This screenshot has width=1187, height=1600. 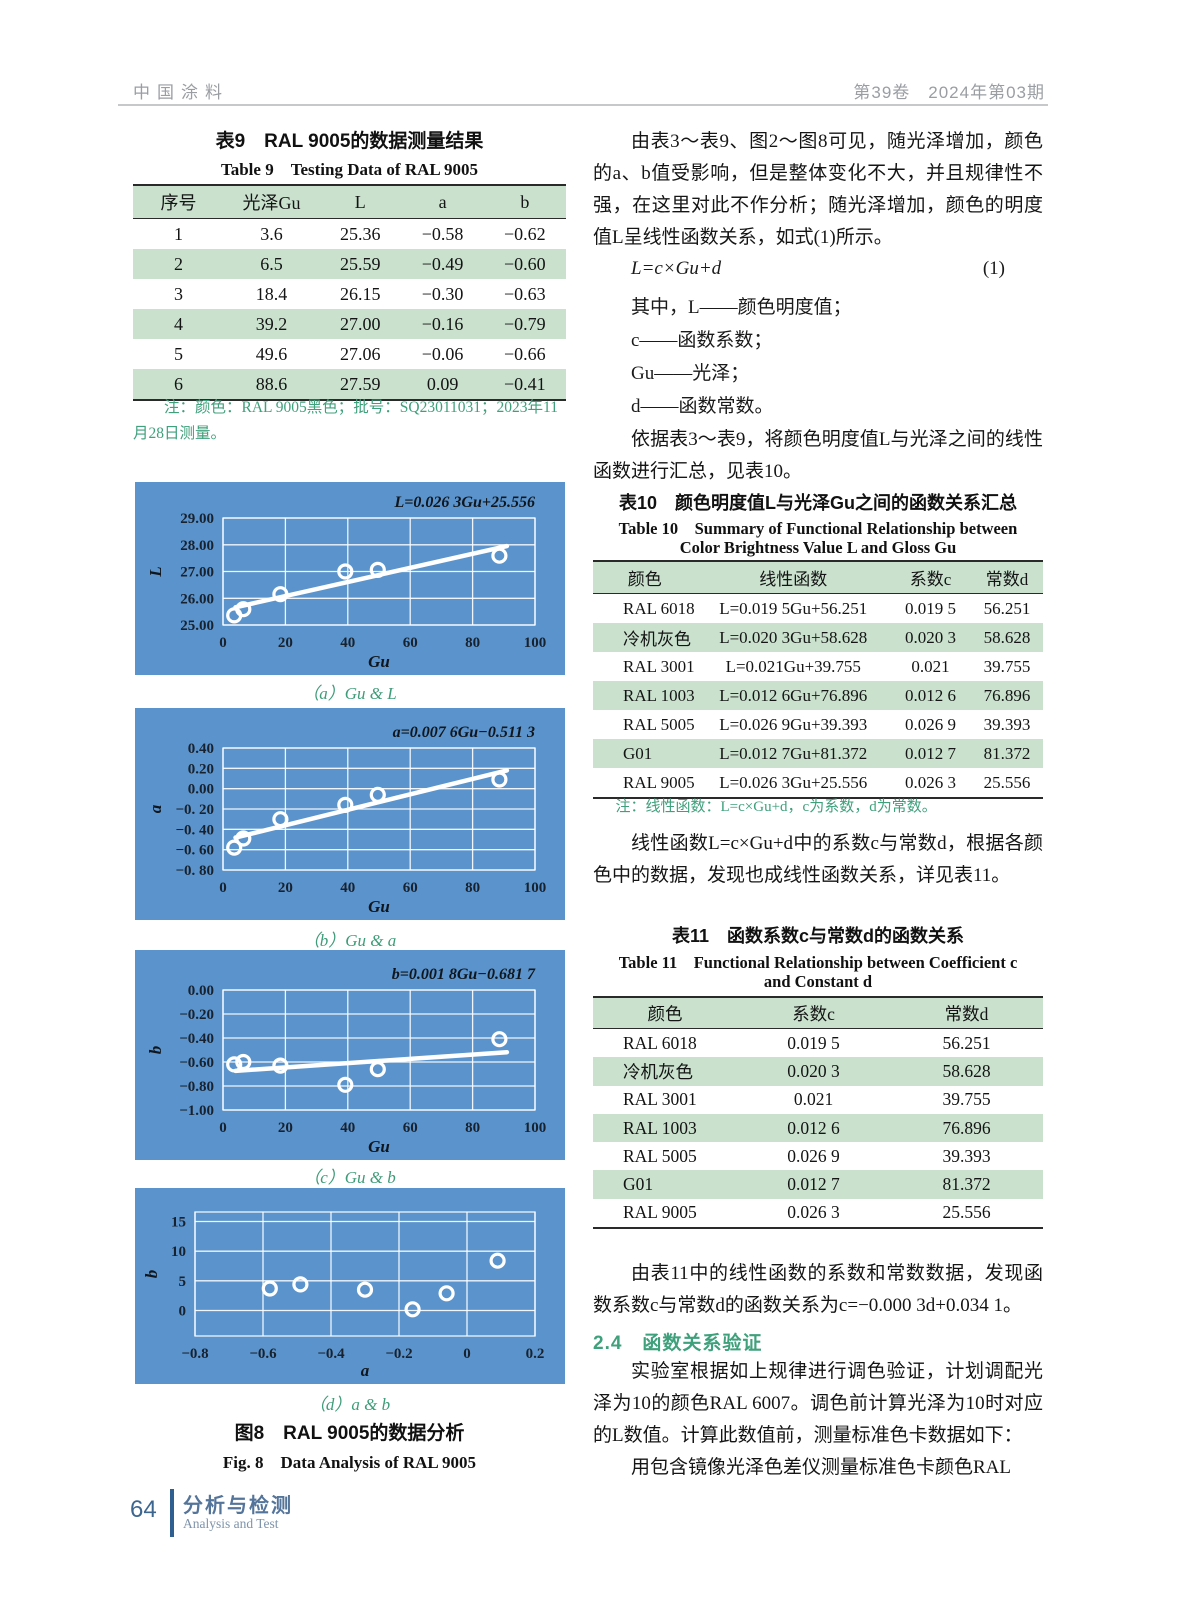 I want to click on table-cell: 0.012 6, so click(x=930, y=695).